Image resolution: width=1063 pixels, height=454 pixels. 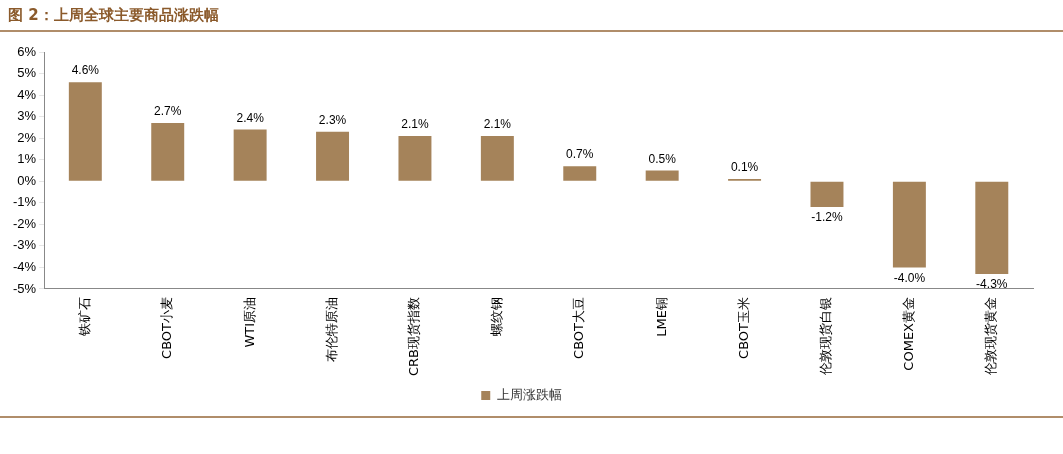 I want to click on y-tick-label: -2%, so click(x=24, y=223).